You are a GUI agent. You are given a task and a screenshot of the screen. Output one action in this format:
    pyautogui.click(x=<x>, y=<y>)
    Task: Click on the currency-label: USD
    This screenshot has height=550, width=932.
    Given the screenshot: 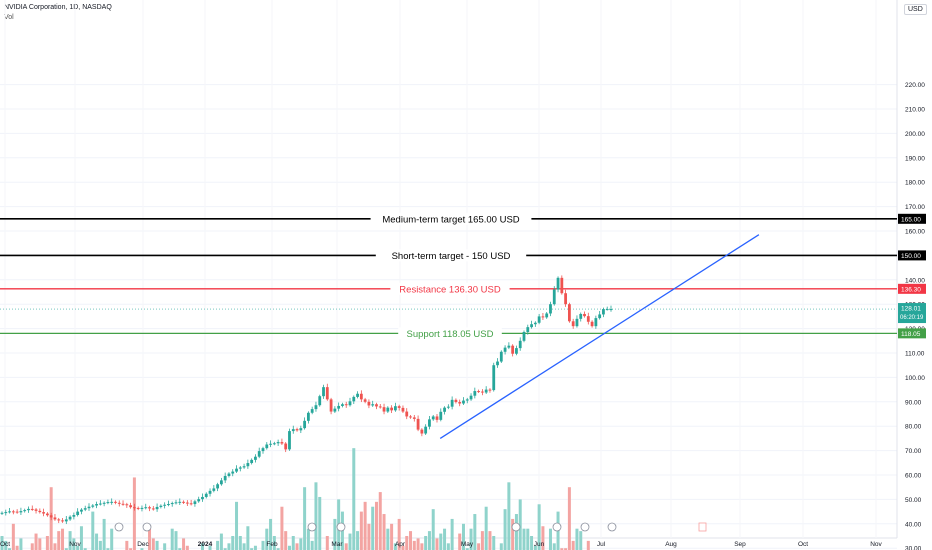 What is the action you would take?
    pyautogui.click(x=915, y=9)
    